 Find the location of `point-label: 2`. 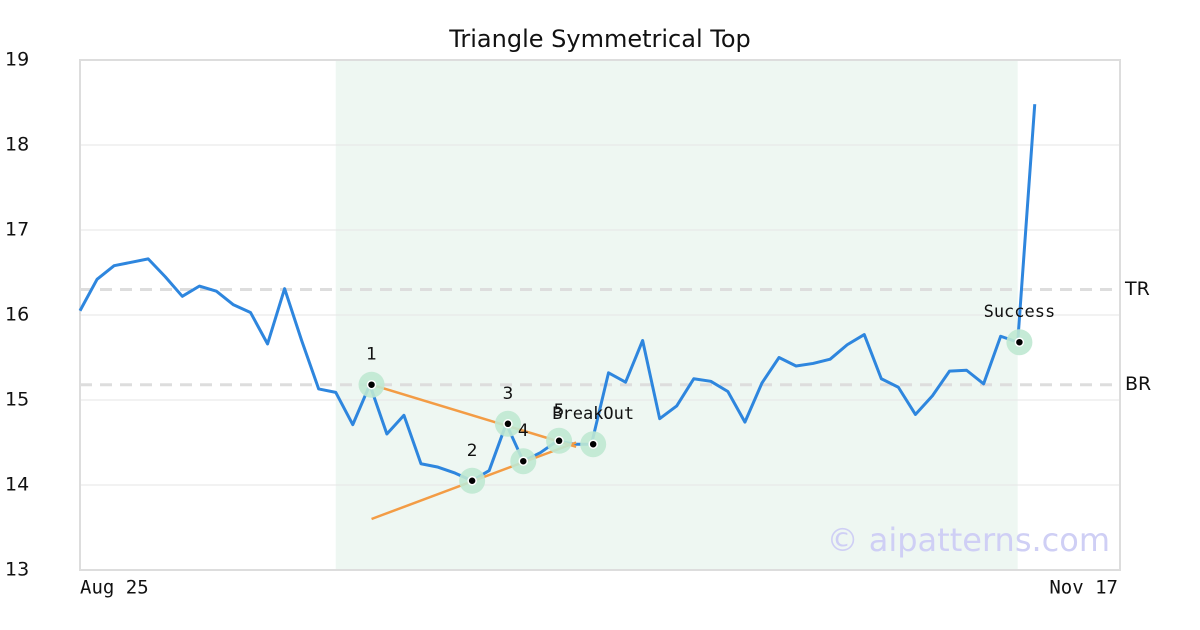

point-label: 2 is located at coordinates (472, 451).